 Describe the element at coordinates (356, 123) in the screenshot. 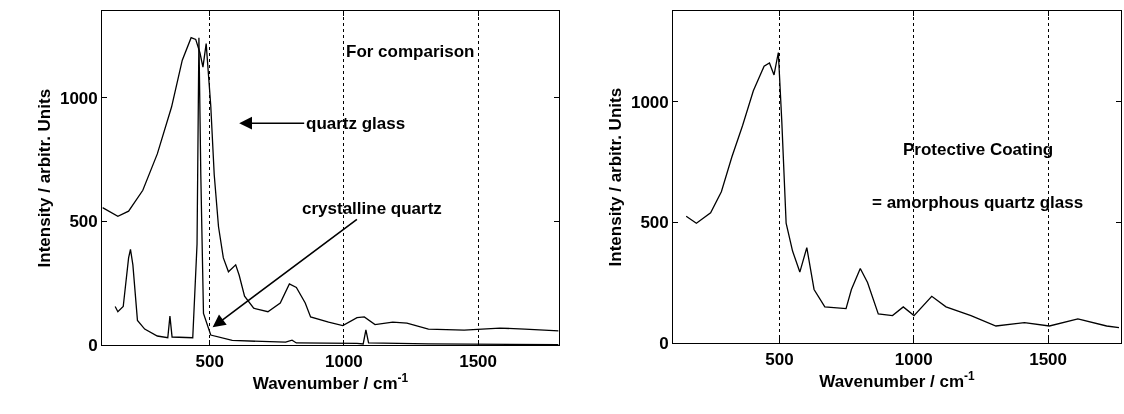

I see `annotation: quartz glass` at that location.